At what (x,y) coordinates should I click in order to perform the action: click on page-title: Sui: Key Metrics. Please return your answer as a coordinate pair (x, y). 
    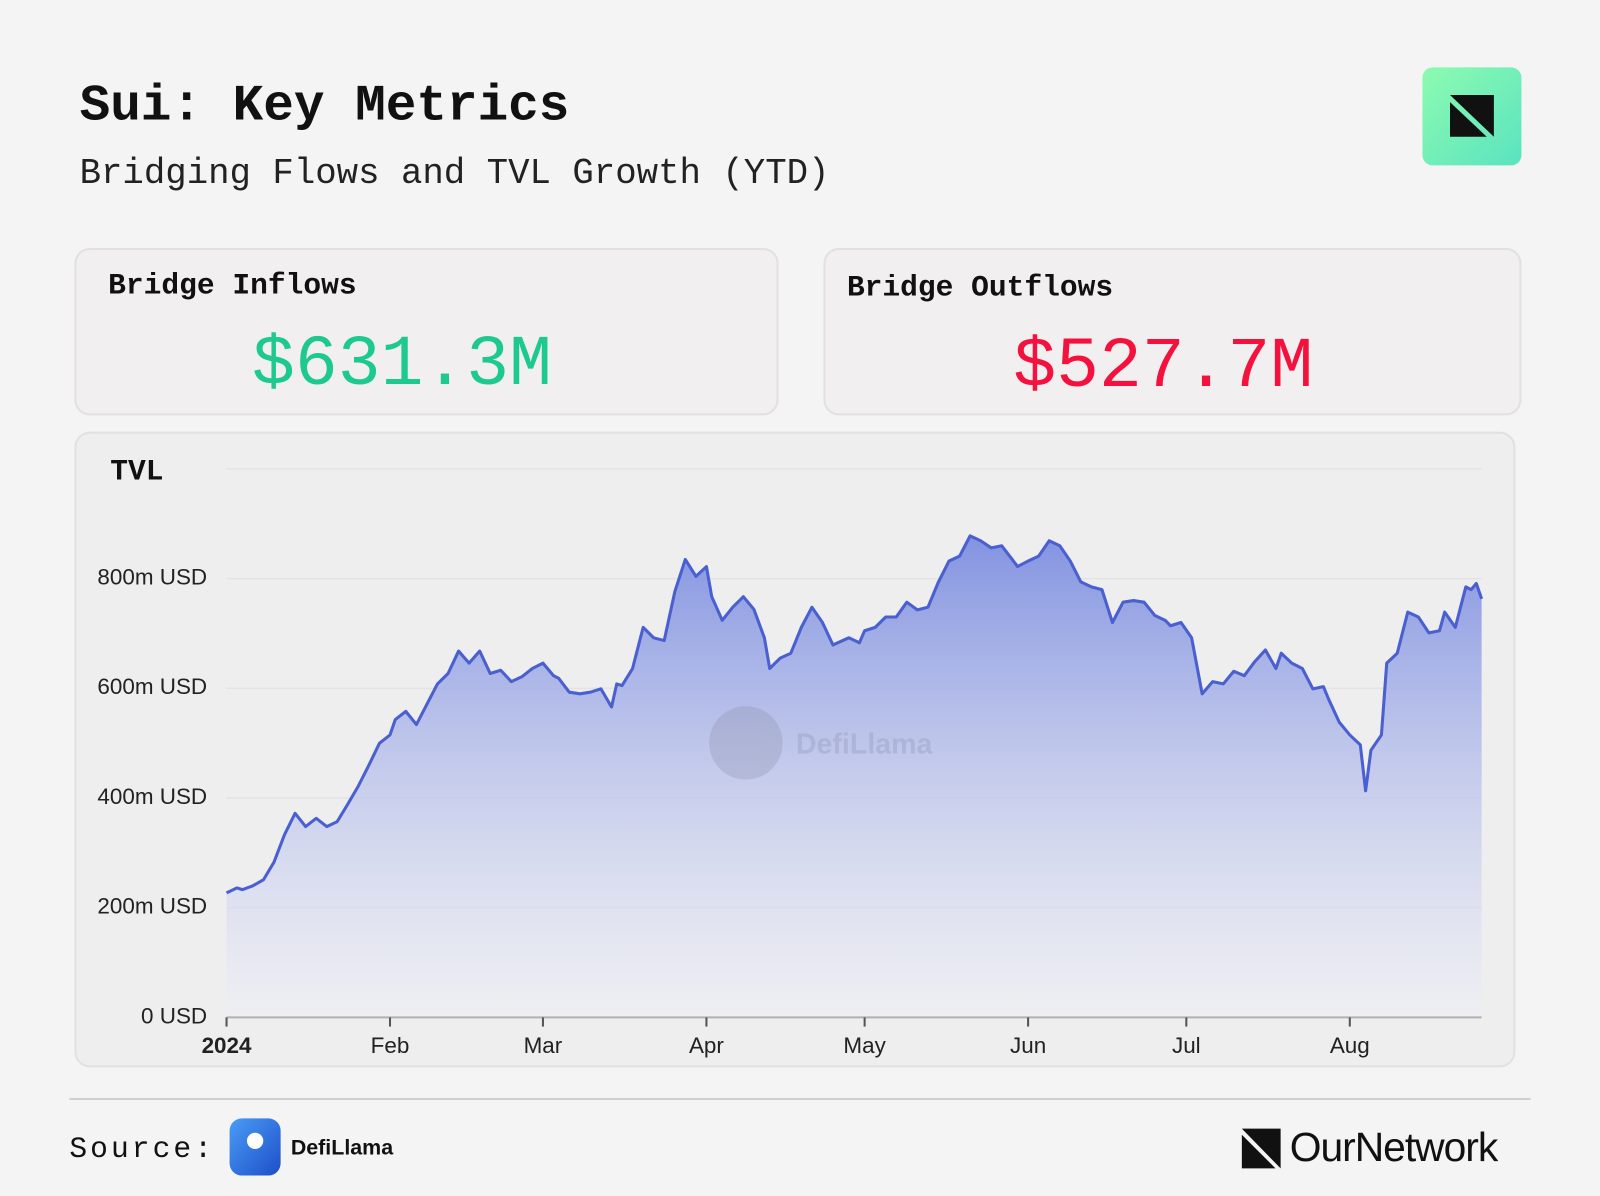
    Looking at the image, I should click on (325, 107).